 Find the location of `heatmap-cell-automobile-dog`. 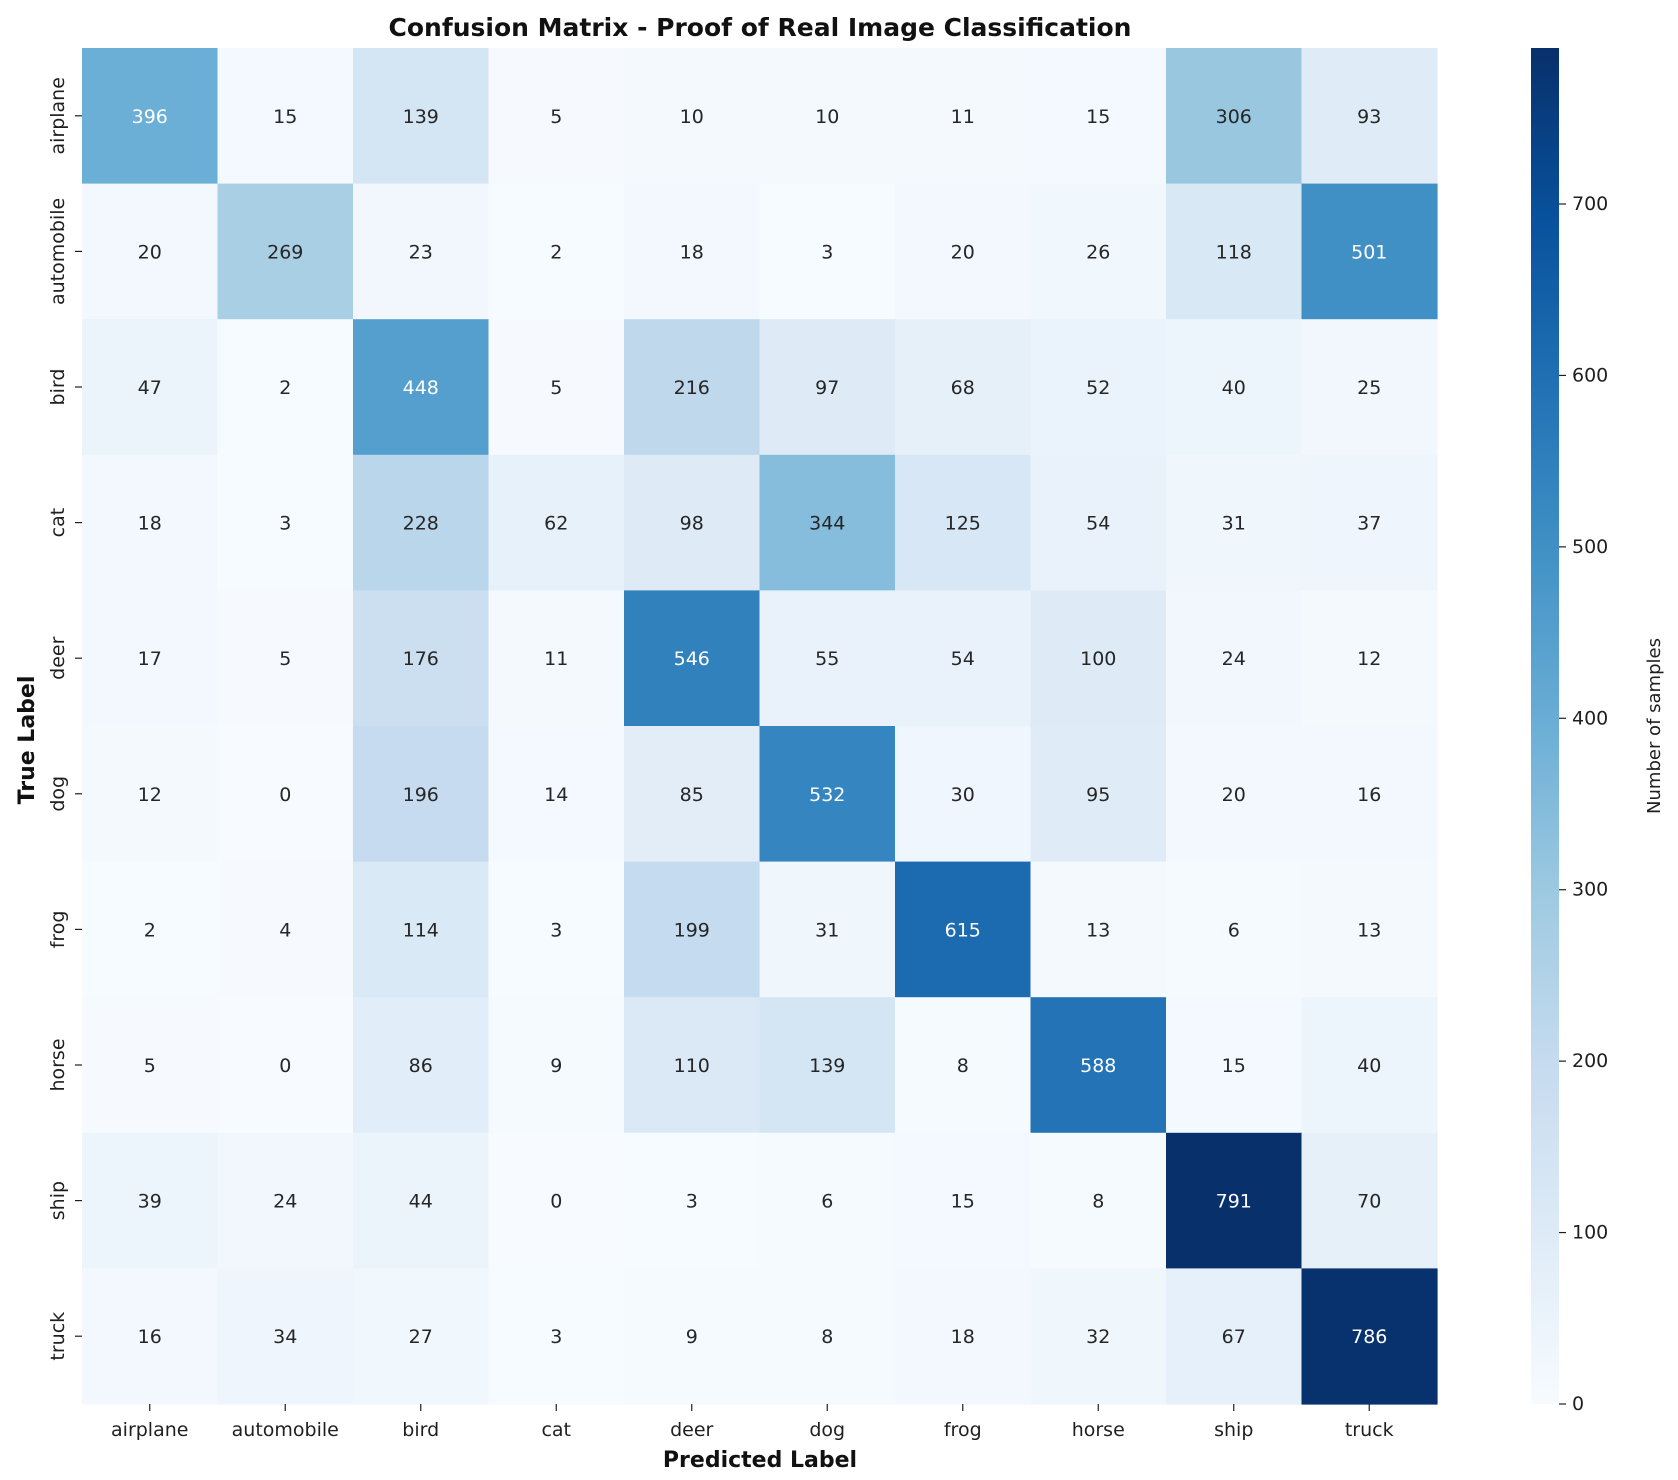

heatmap-cell-automobile-dog is located at coordinates (827, 251).